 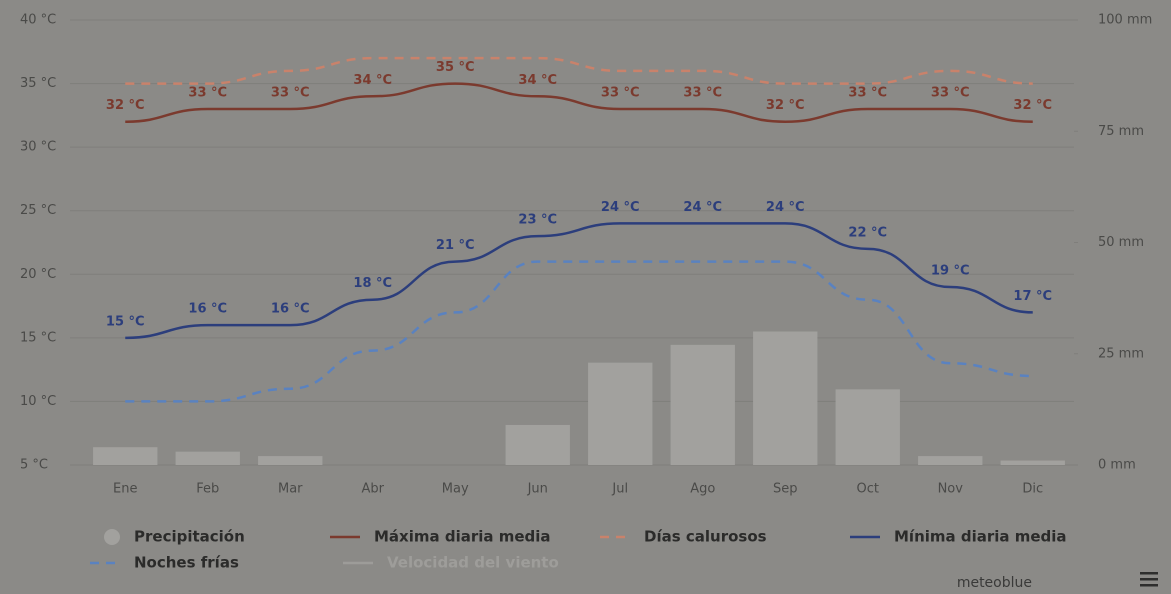 I want to click on data-label: 17 °C, so click(x=1032, y=296).